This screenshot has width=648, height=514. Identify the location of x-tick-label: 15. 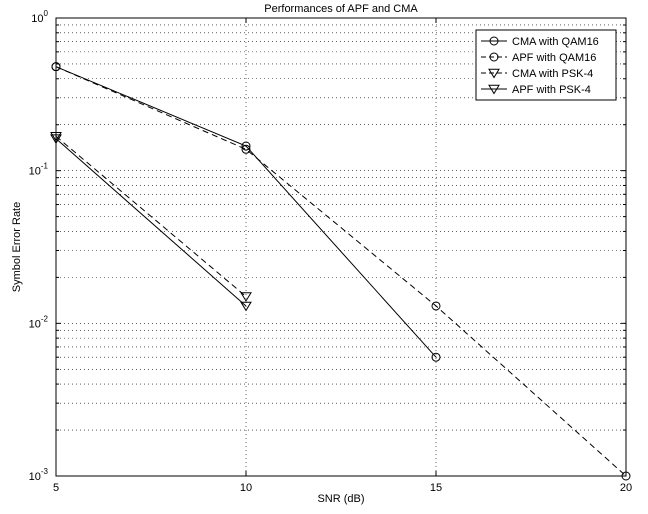
(436, 488).